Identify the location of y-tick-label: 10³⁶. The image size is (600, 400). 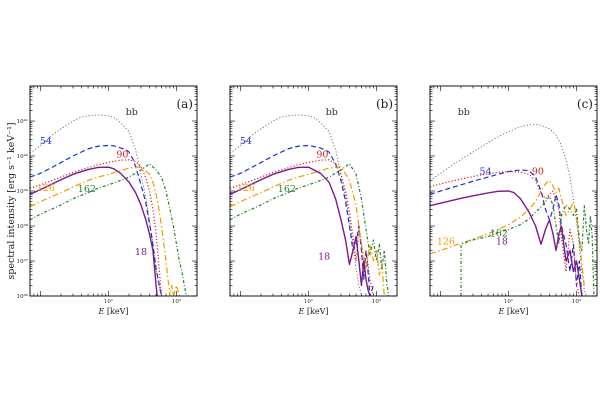
(23, 296).